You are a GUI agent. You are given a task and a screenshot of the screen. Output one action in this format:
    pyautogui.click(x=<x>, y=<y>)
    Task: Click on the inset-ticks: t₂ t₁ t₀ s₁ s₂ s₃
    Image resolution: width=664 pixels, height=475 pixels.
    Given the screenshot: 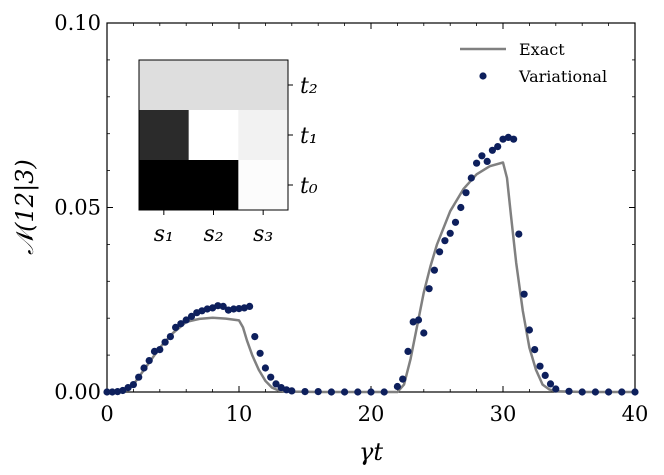 What is the action you would take?
    pyautogui.click(x=236, y=160)
    